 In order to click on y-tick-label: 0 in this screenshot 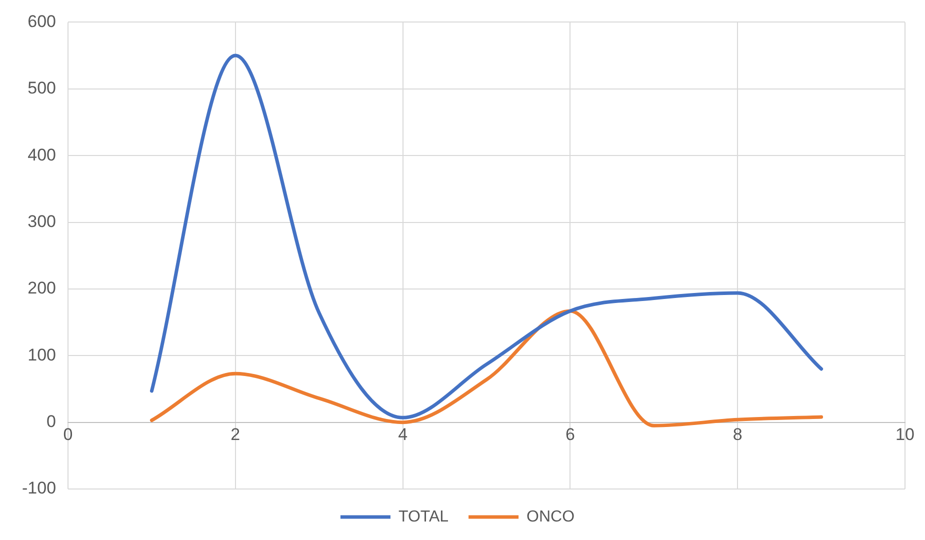, I will do `click(51, 421)`.